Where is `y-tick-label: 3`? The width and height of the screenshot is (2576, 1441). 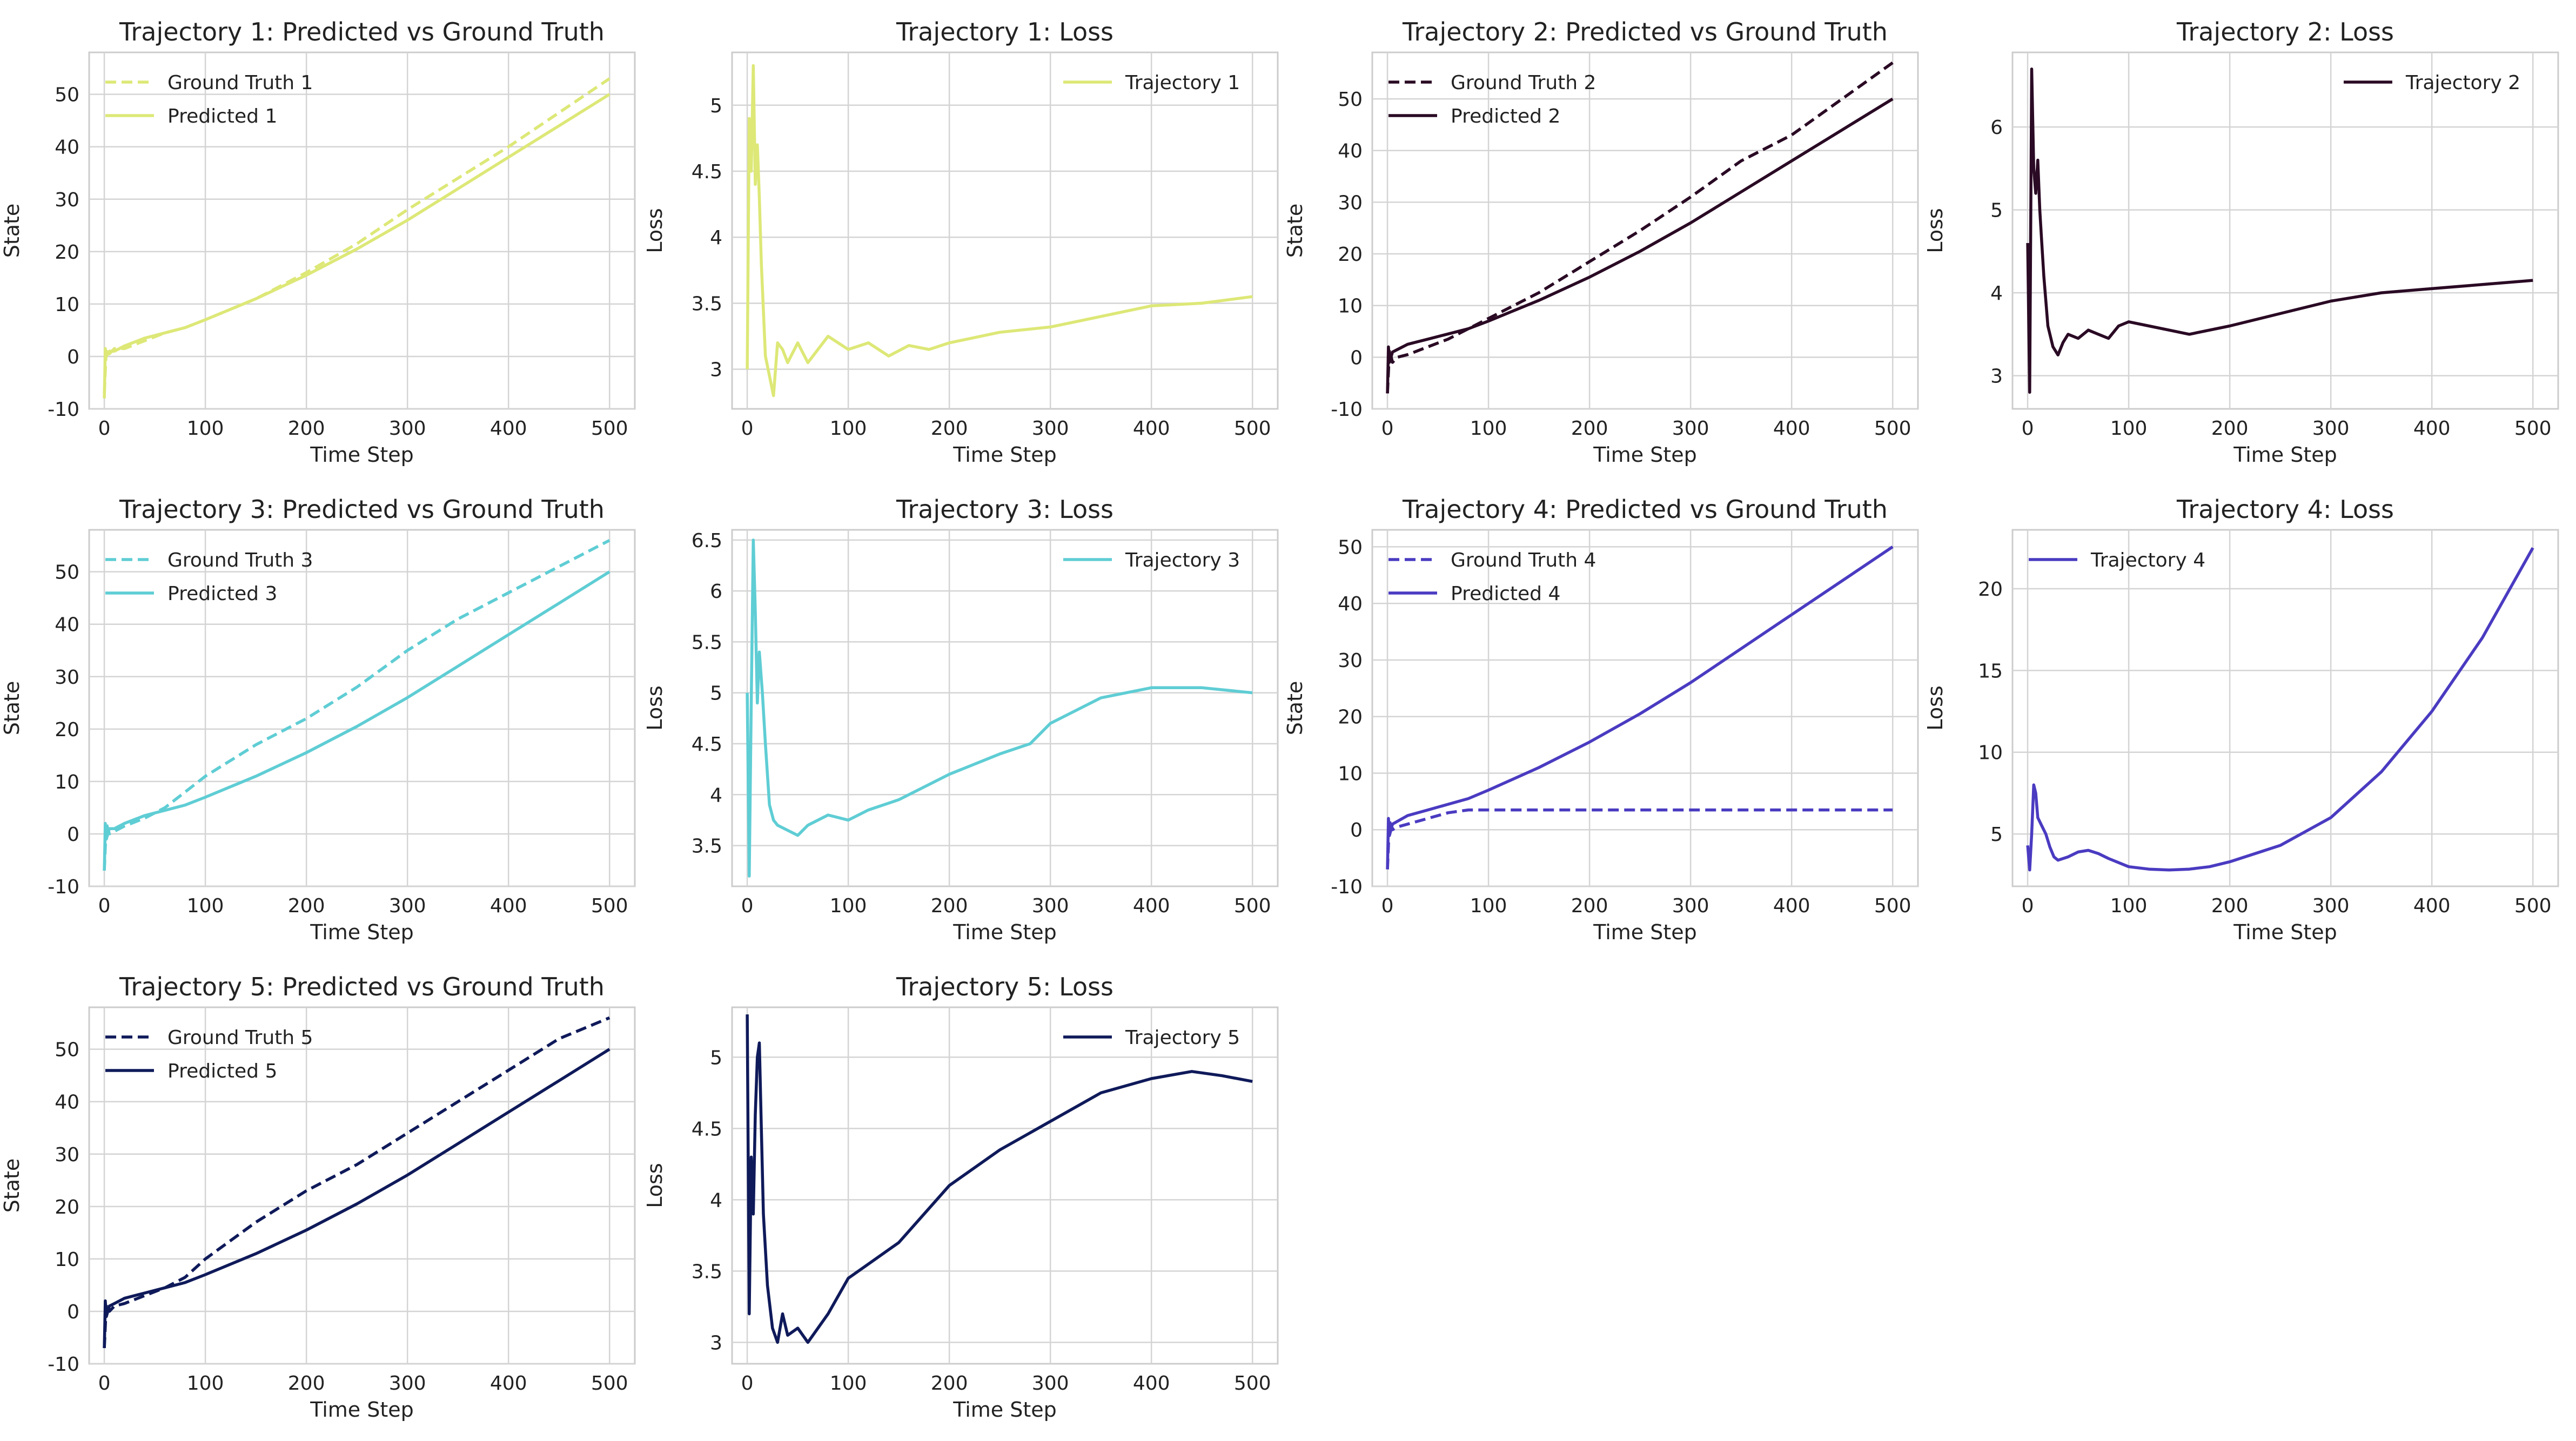
y-tick-label: 3 is located at coordinates (1996, 377).